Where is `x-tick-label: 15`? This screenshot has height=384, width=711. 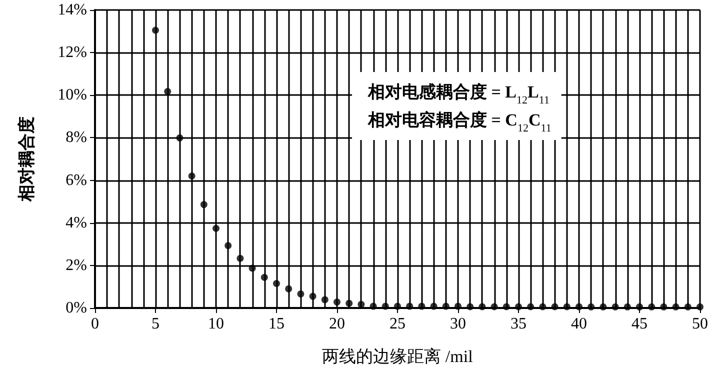
x-tick-label: 15 is located at coordinates (276, 324).